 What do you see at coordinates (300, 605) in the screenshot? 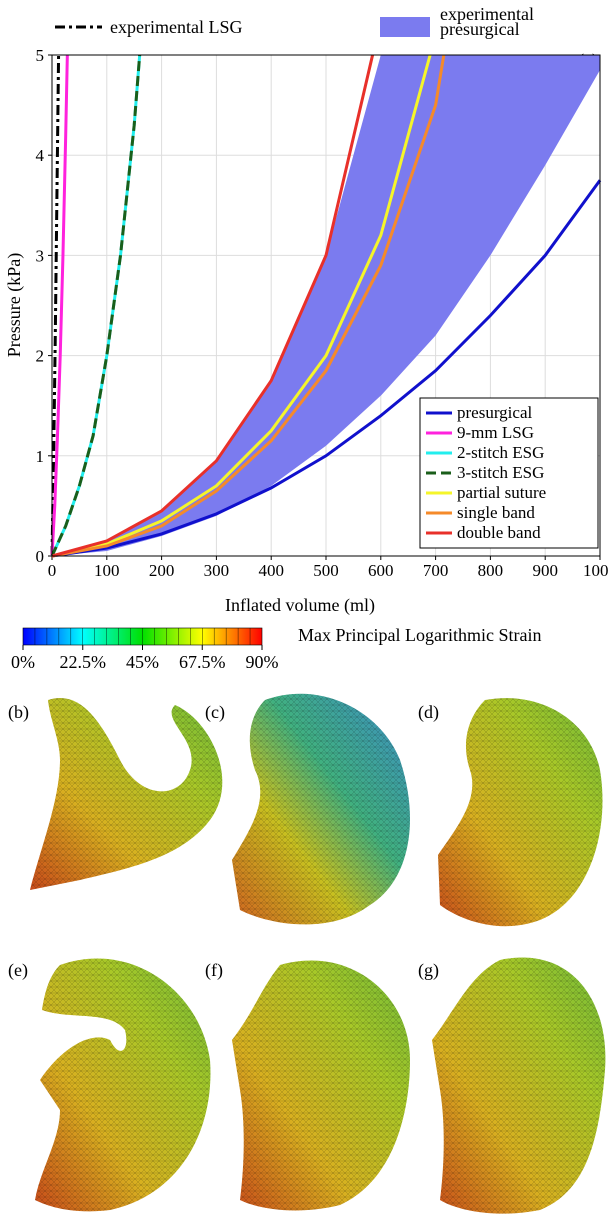
I see `x-axis-label: Inflated volume (ml)` at bounding box center [300, 605].